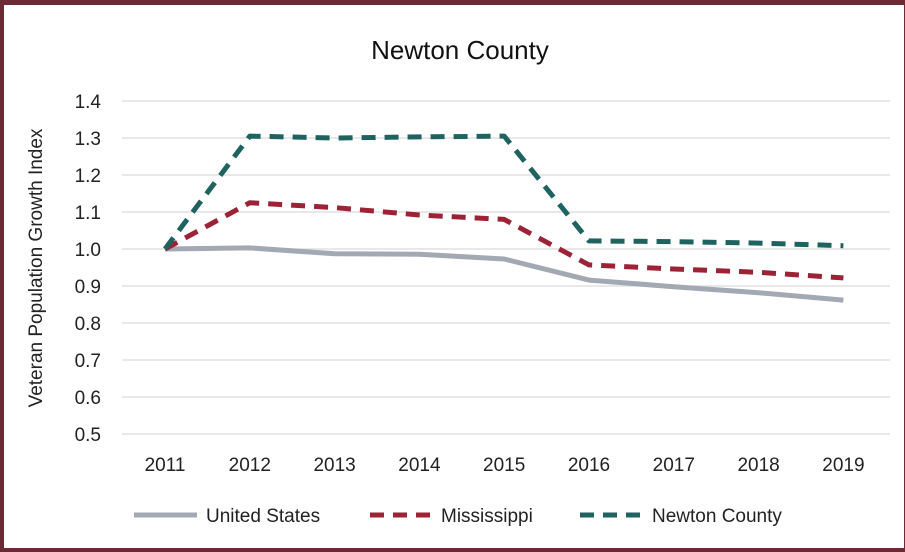  I want to click on y-tick-label: 0.7, so click(88, 361).